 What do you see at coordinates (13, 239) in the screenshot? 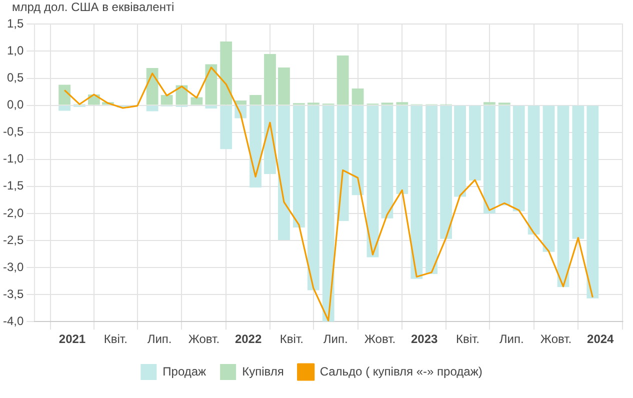
I see `y-tick-label: -2,5` at bounding box center [13, 239].